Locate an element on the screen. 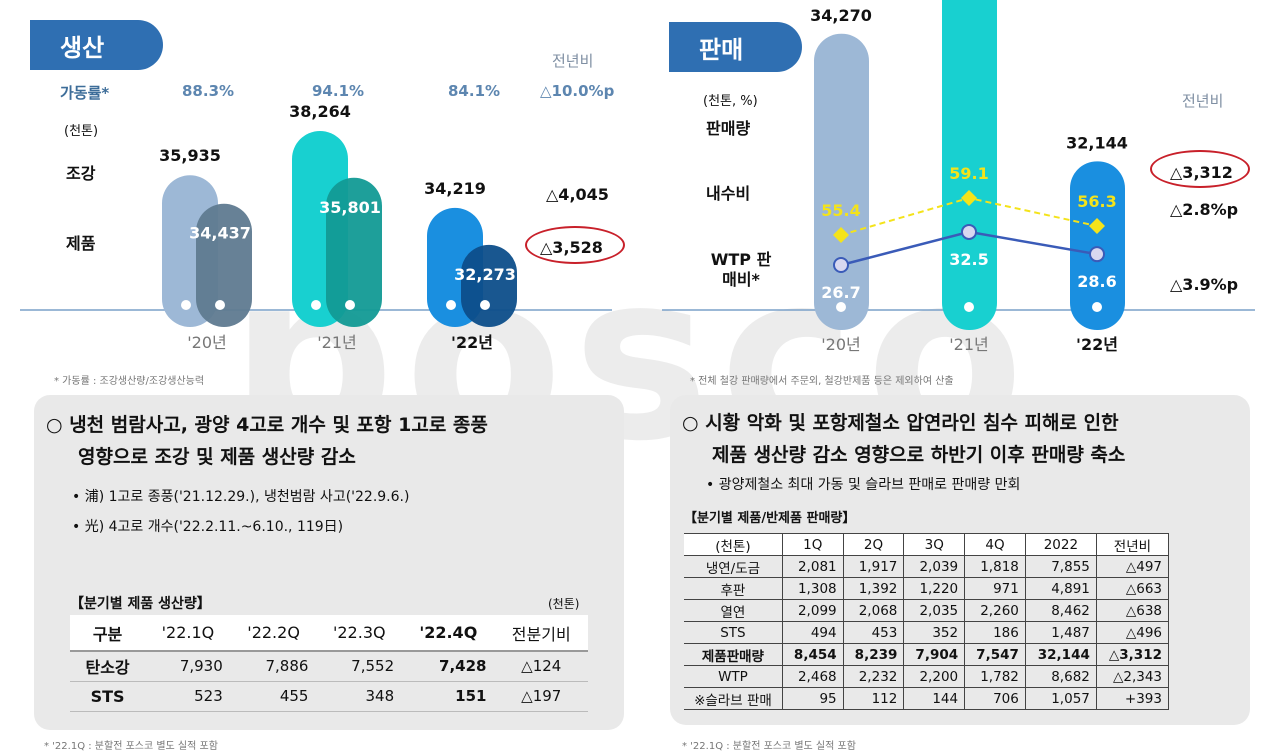 Image resolution: width=1280 pixels, height=752 pixels. cell: 2,260 is located at coordinates (995, 610).